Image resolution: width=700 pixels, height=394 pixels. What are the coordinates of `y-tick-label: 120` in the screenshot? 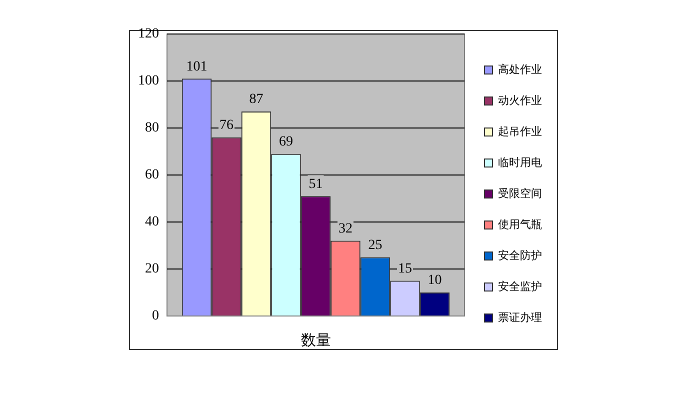 It's located at (148, 34).